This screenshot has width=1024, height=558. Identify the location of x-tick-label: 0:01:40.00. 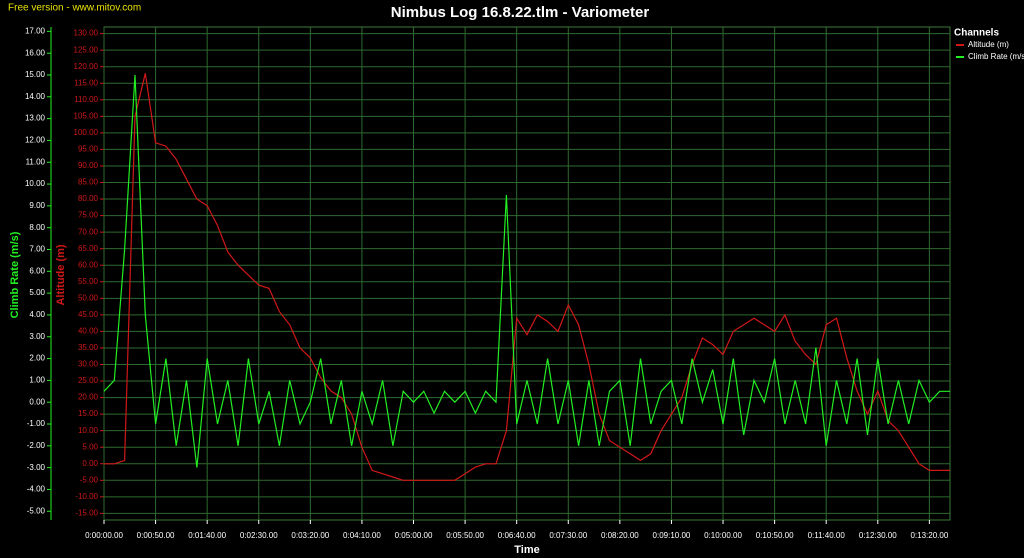
(207, 535).